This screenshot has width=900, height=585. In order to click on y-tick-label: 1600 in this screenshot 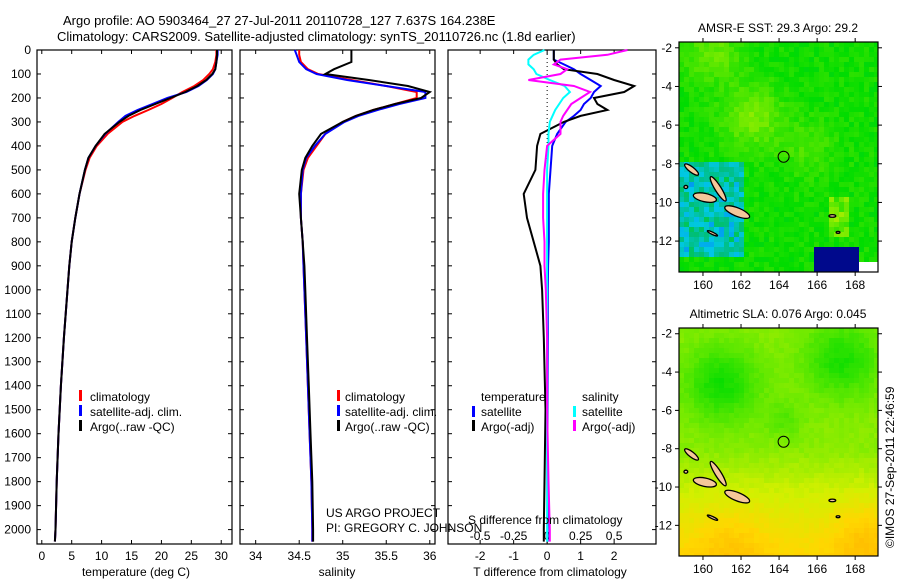, I will do `click(17, 434)`.